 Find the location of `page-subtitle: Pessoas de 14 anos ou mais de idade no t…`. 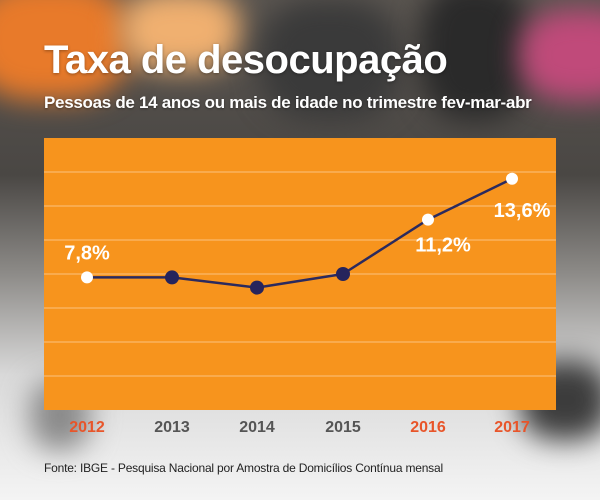

page-subtitle: Pessoas de 14 anos ou mais de idade no t… is located at coordinates (288, 102).